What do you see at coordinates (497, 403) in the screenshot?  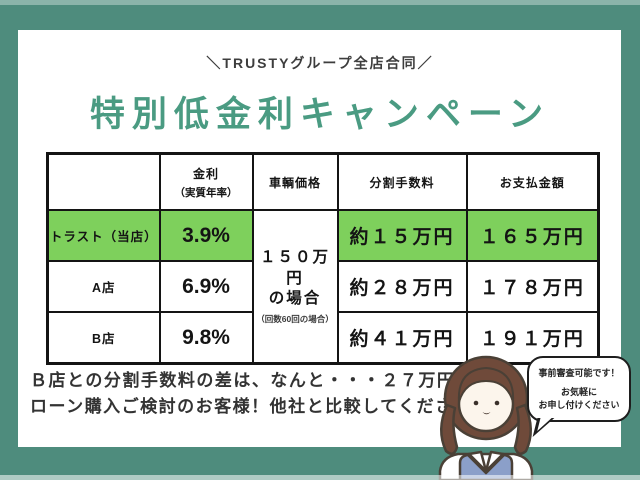 I see `eye-right` at bounding box center [497, 403].